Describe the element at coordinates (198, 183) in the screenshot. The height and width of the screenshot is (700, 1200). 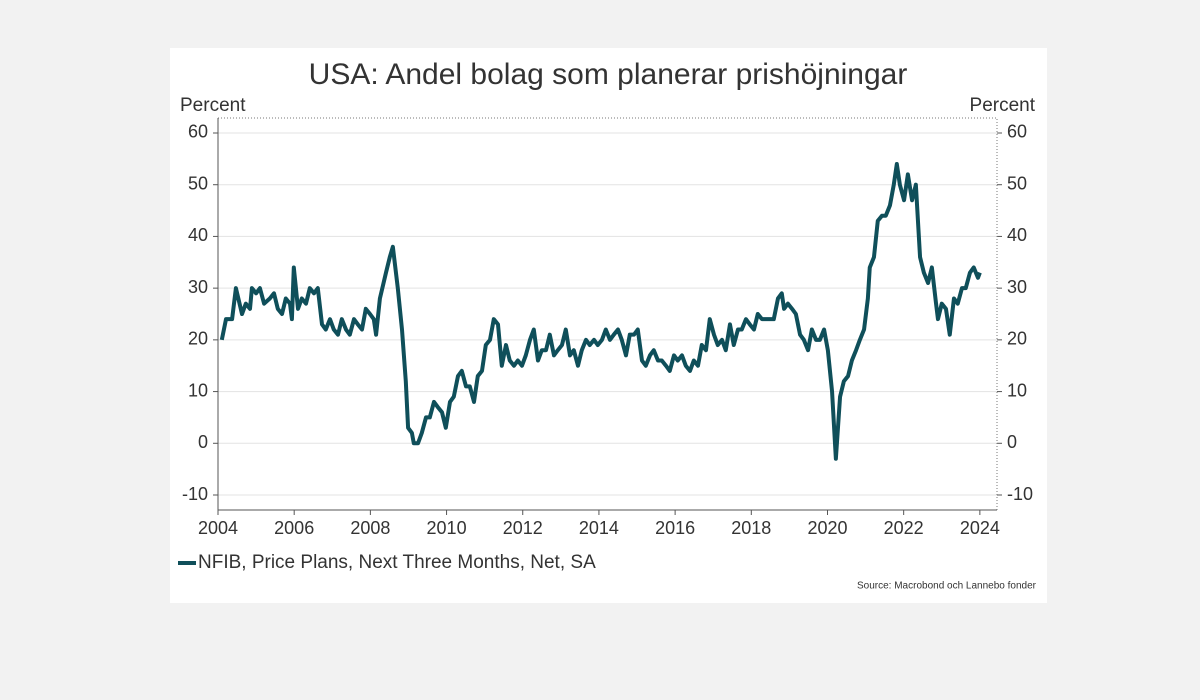
I see `y-tick-label: 50` at that location.